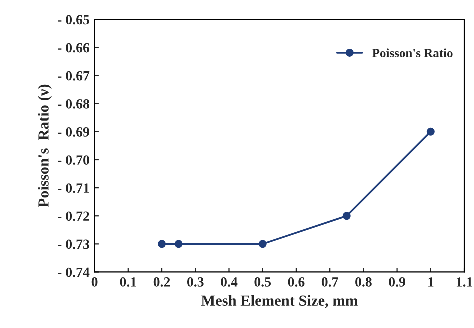 This screenshot has height=328, width=474. I want to click on legend-label: Poisson's Ratio, so click(412, 53).